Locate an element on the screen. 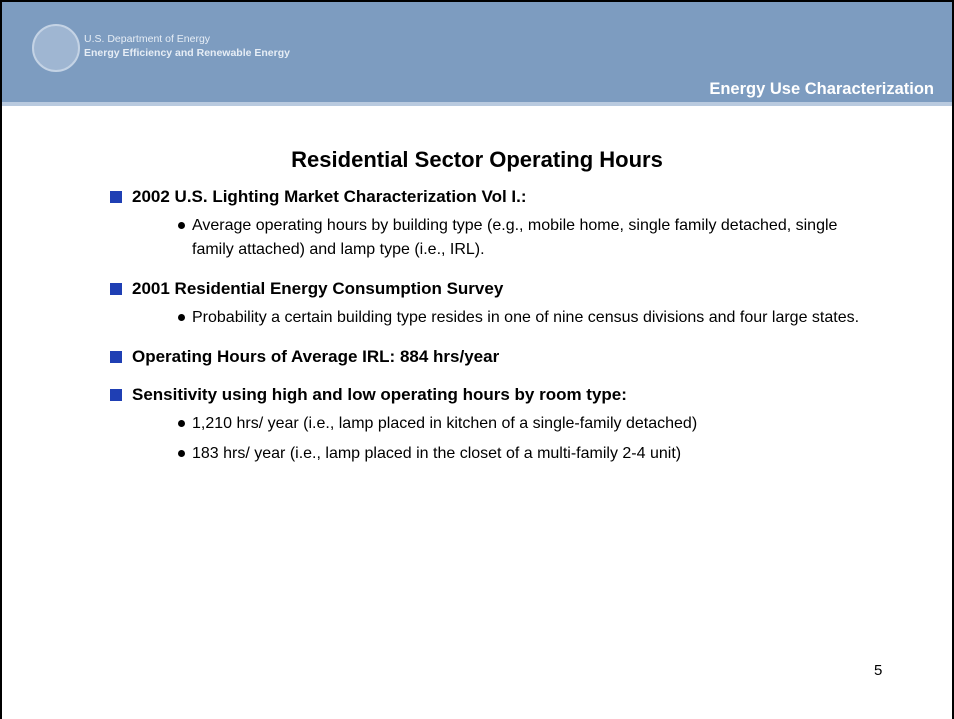  header-band is located at coordinates (477, 52).